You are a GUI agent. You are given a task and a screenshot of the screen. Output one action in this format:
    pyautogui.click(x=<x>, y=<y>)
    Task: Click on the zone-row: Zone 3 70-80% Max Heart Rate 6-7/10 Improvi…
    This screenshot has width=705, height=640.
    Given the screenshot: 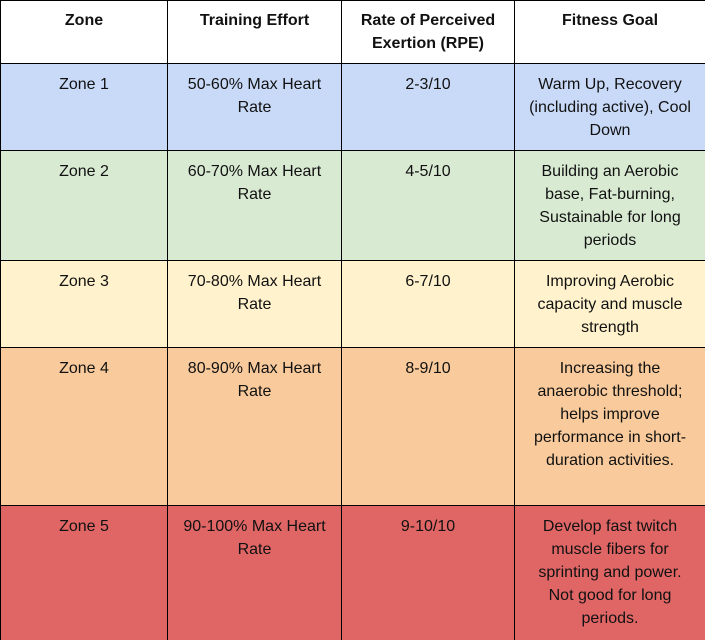 What is the action you would take?
    pyautogui.click(x=352, y=304)
    